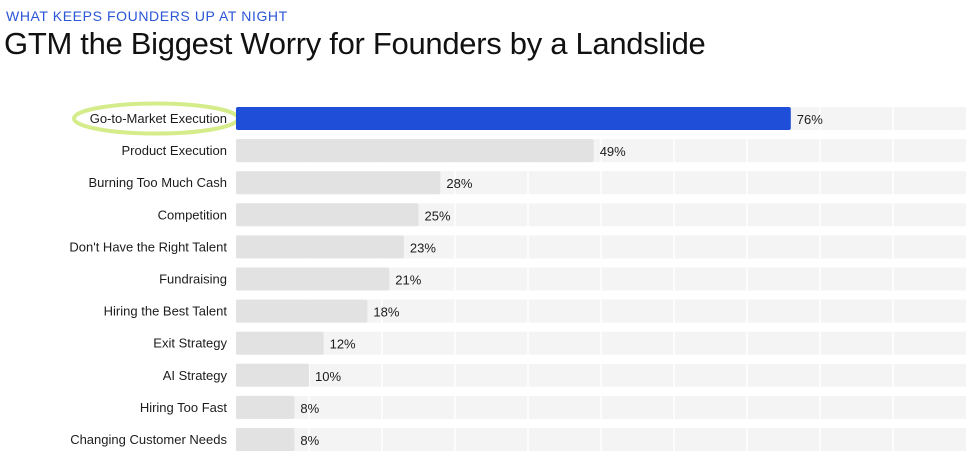 The height and width of the screenshot is (457, 976). I want to click on value-label: 18%, so click(386, 312).